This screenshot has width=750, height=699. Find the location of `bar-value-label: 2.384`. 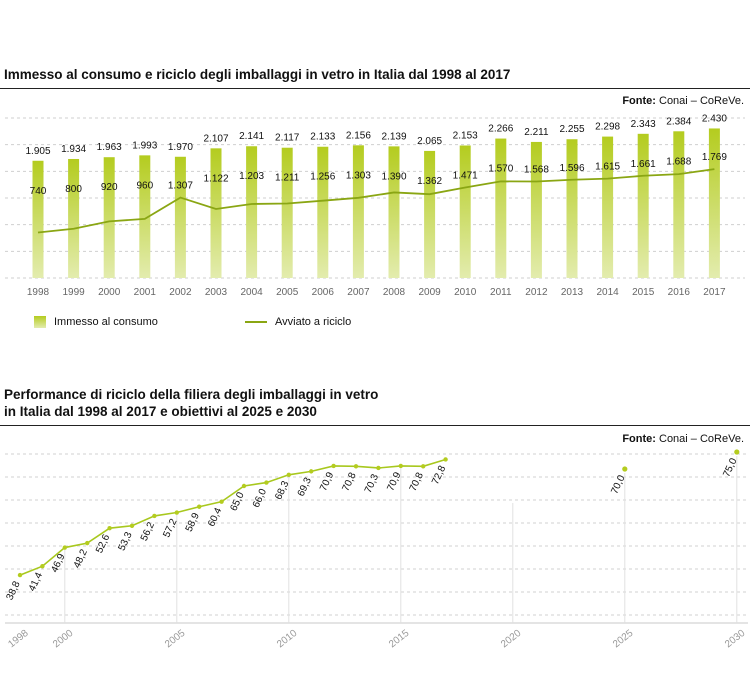

bar-value-label: 2.384 is located at coordinates (678, 121).